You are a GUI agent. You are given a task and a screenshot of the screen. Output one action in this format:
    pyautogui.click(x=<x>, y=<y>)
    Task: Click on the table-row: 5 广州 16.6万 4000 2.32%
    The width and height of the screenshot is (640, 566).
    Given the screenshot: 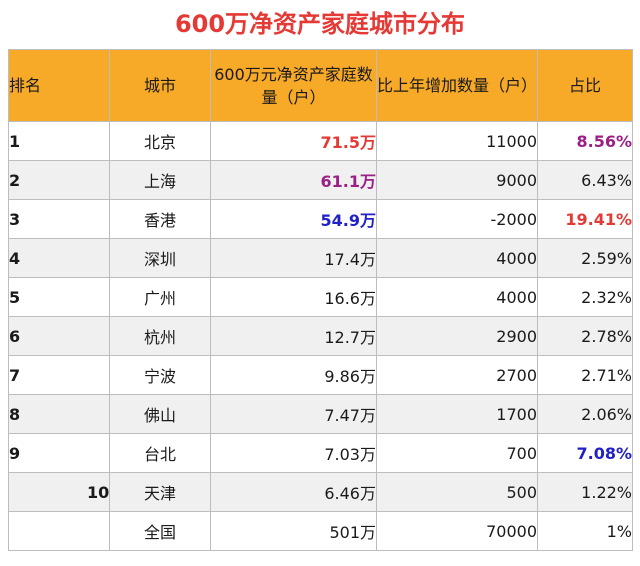 What is the action you would take?
    pyautogui.click(x=320, y=297)
    